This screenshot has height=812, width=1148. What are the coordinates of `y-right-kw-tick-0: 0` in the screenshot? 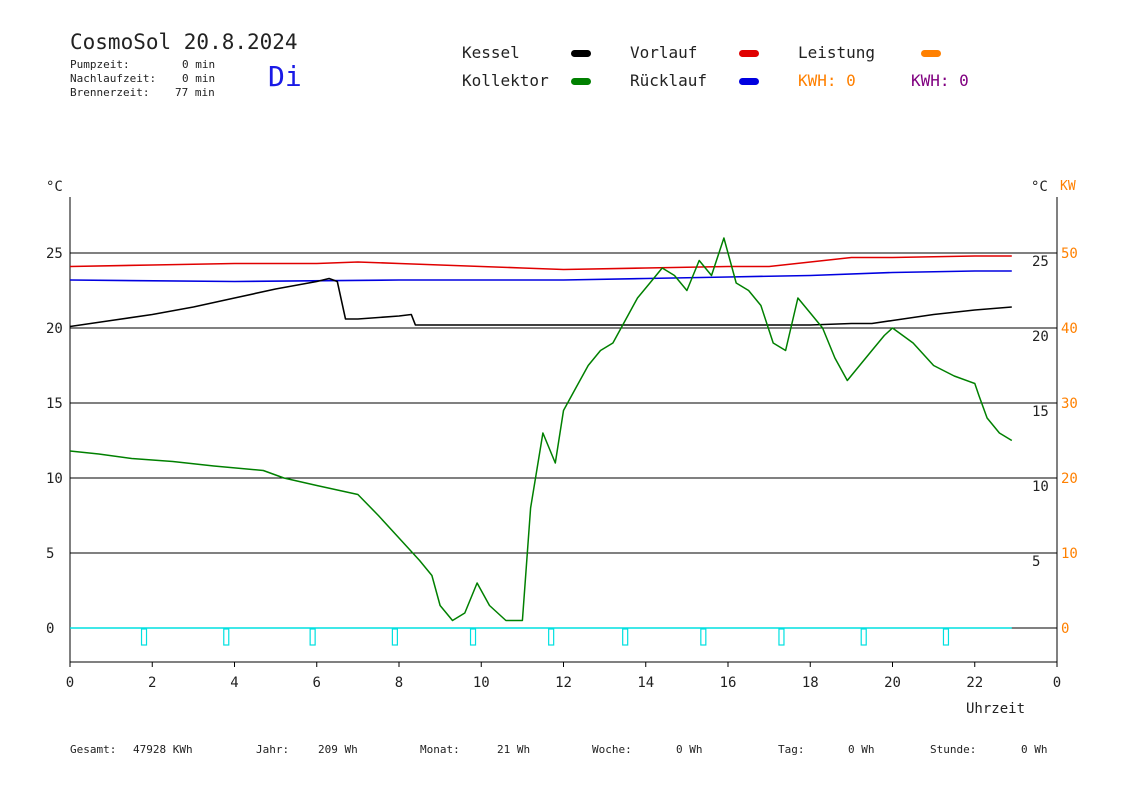 It's located at (1065, 629).